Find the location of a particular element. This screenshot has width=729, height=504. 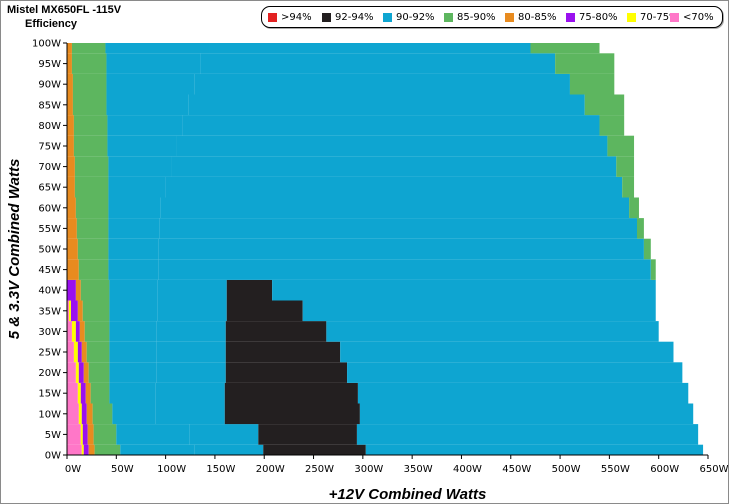

y-tick-label: 40W is located at coordinates (49, 291).